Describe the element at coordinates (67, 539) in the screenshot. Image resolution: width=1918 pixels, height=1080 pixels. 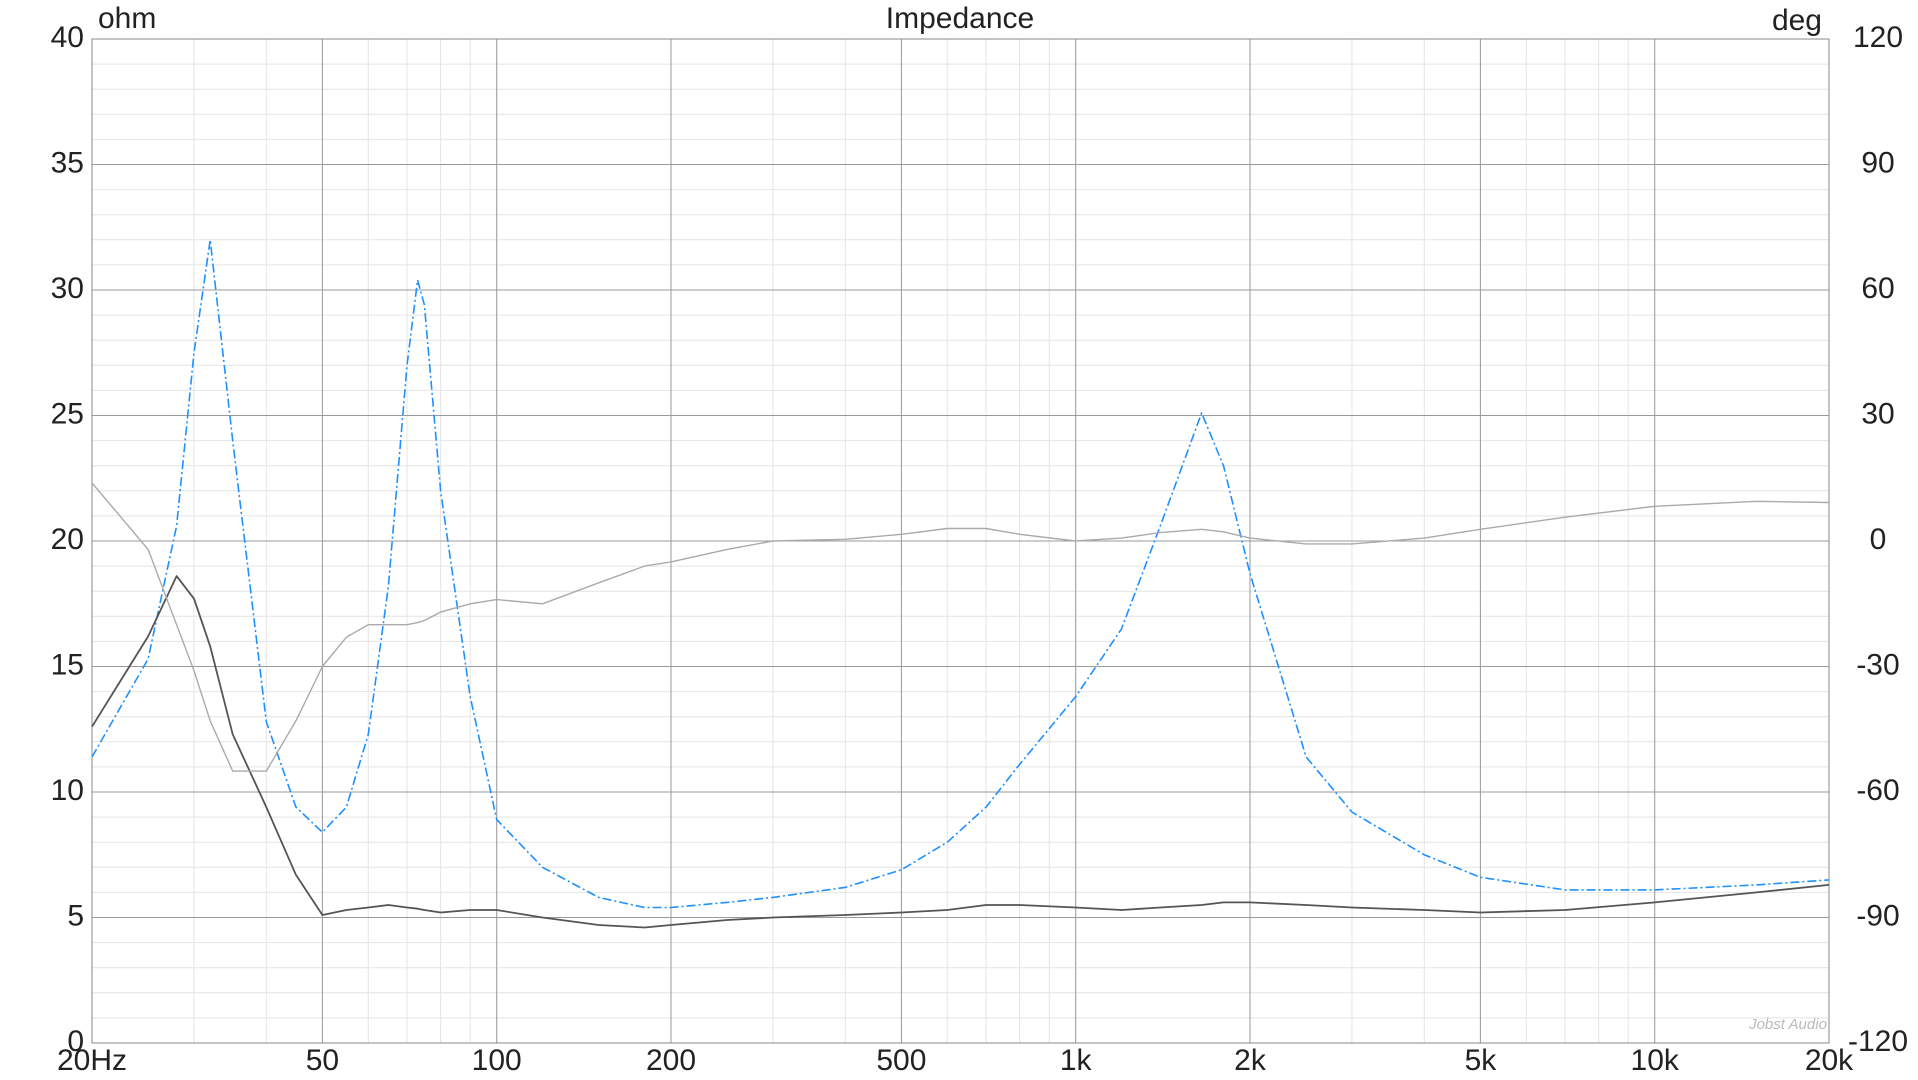
I see `y-tick-label: 20` at that location.